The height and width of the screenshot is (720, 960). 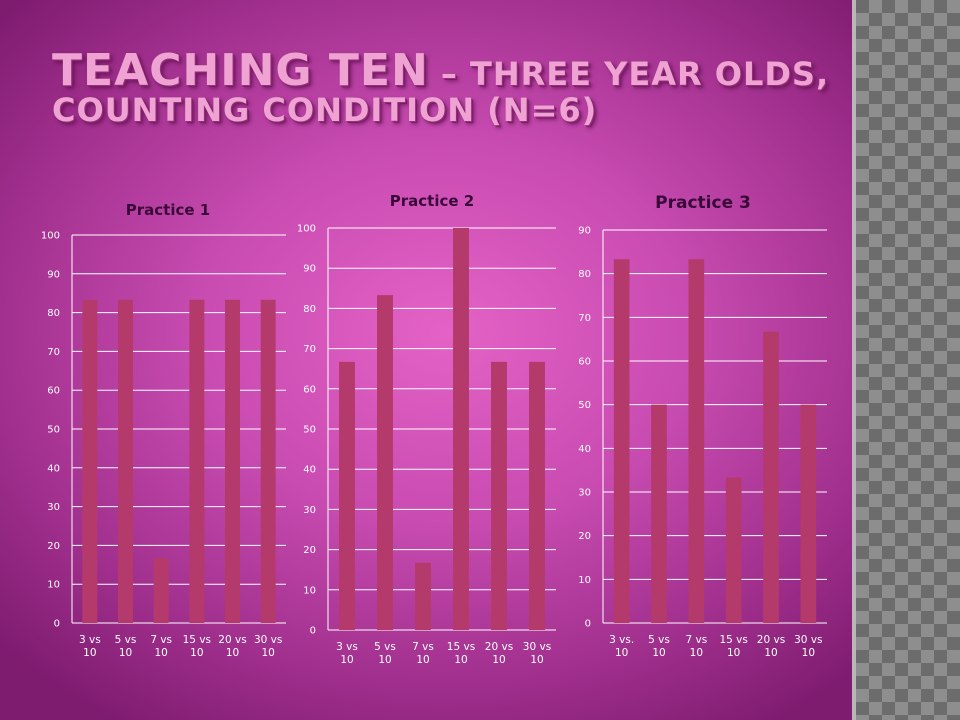 I want to click on chart-title: Practice 3, so click(x=703, y=203).